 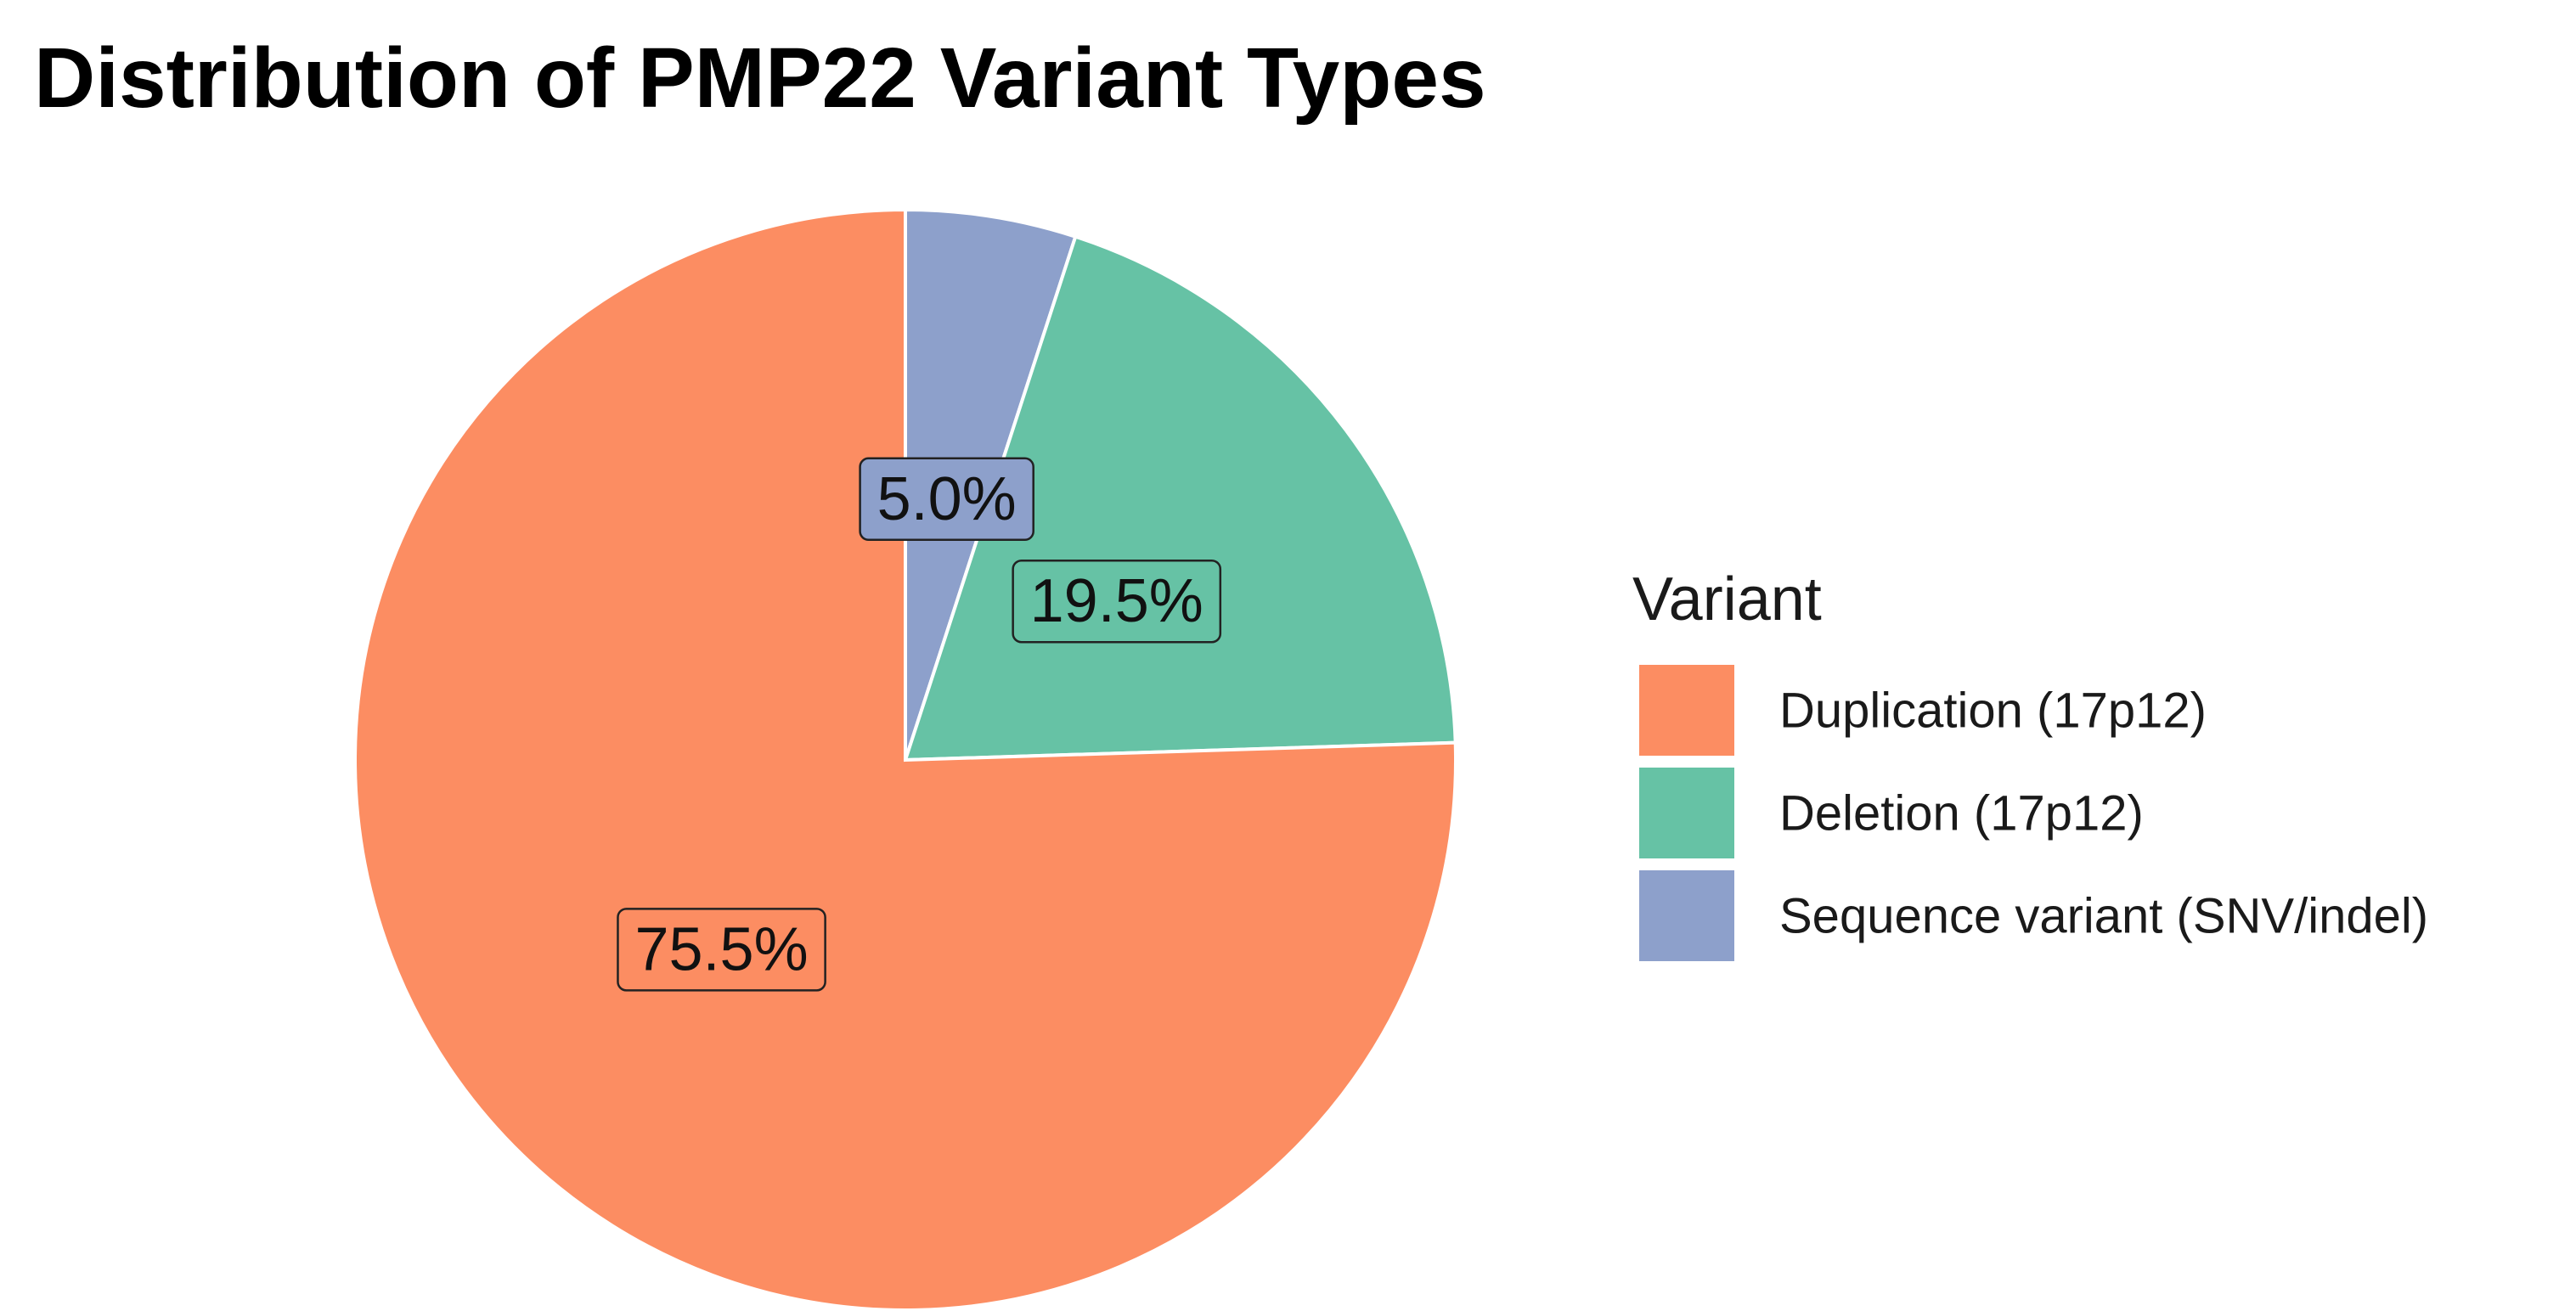 I want to click on data-label: 75.5%, so click(x=721, y=949).